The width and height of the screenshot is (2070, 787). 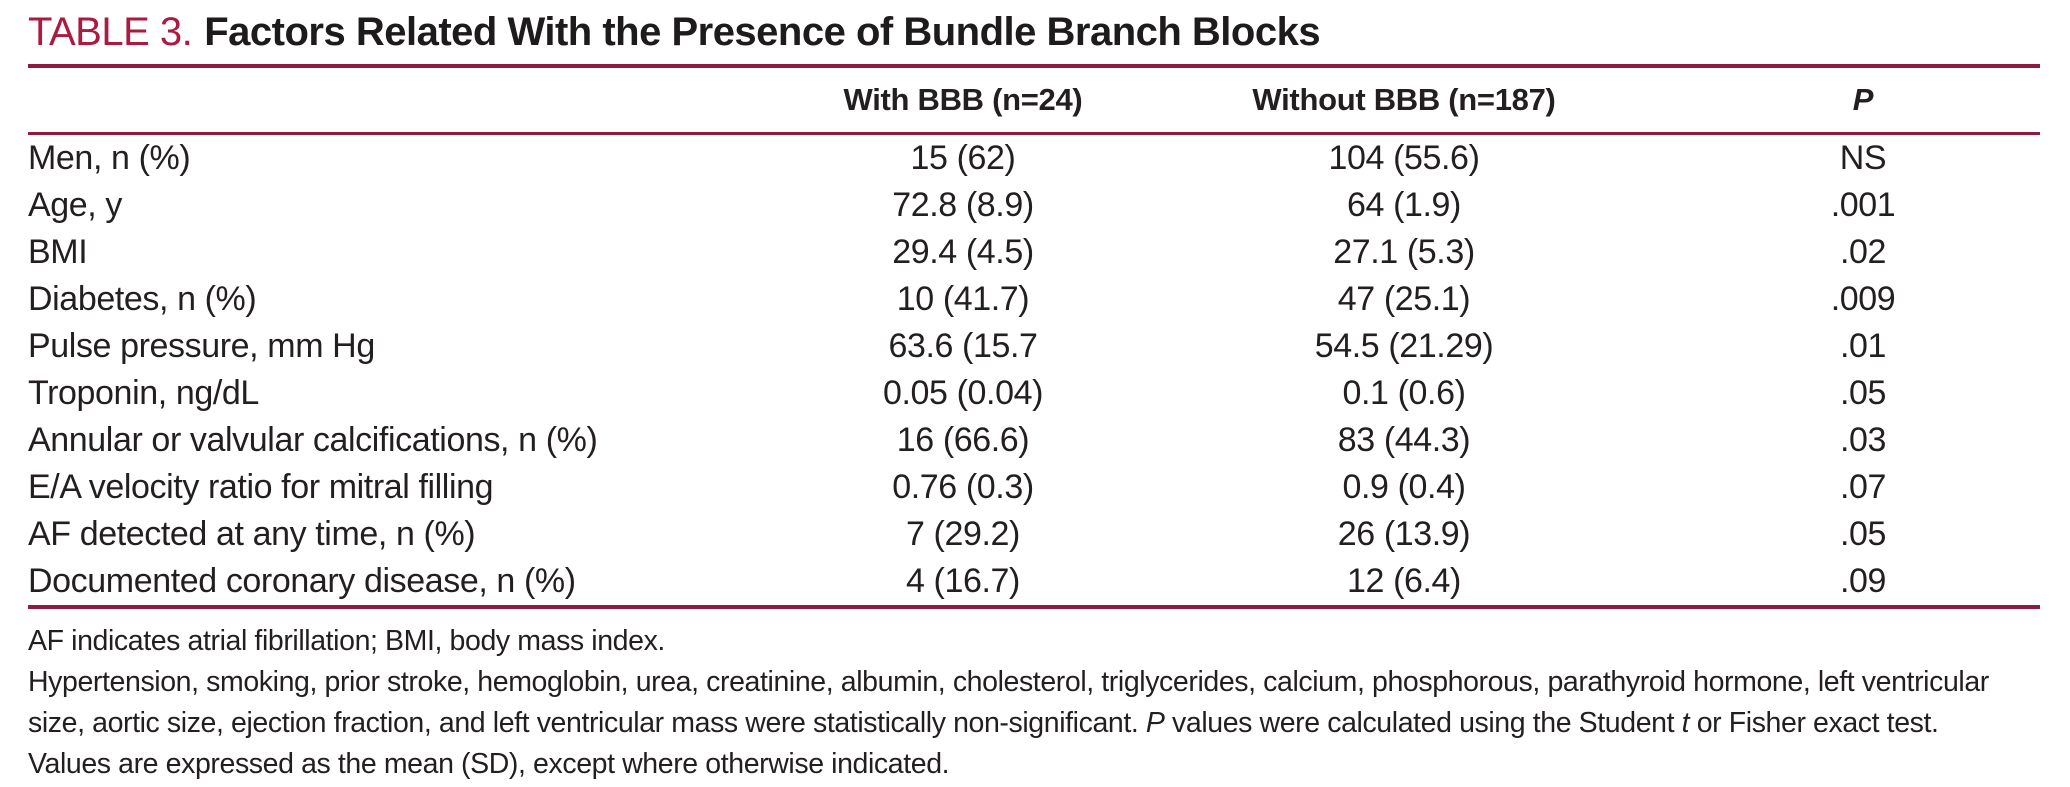 I want to click on rule-bottom, so click(x=1034, y=607).